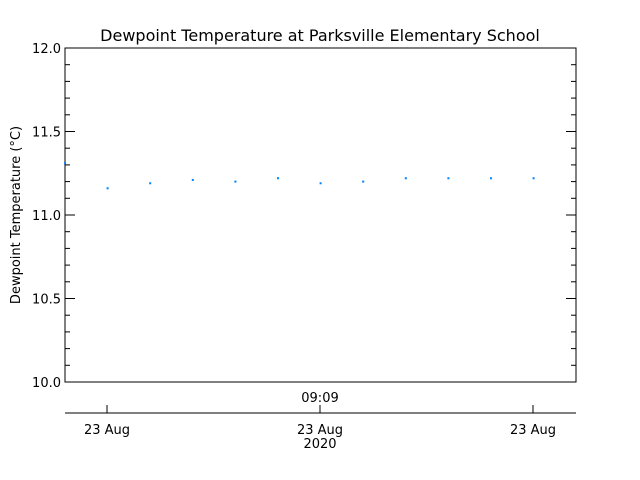 The height and width of the screenshot is (480, 640). I want to click on y-tick-label: 11.0, so click(46, 216).